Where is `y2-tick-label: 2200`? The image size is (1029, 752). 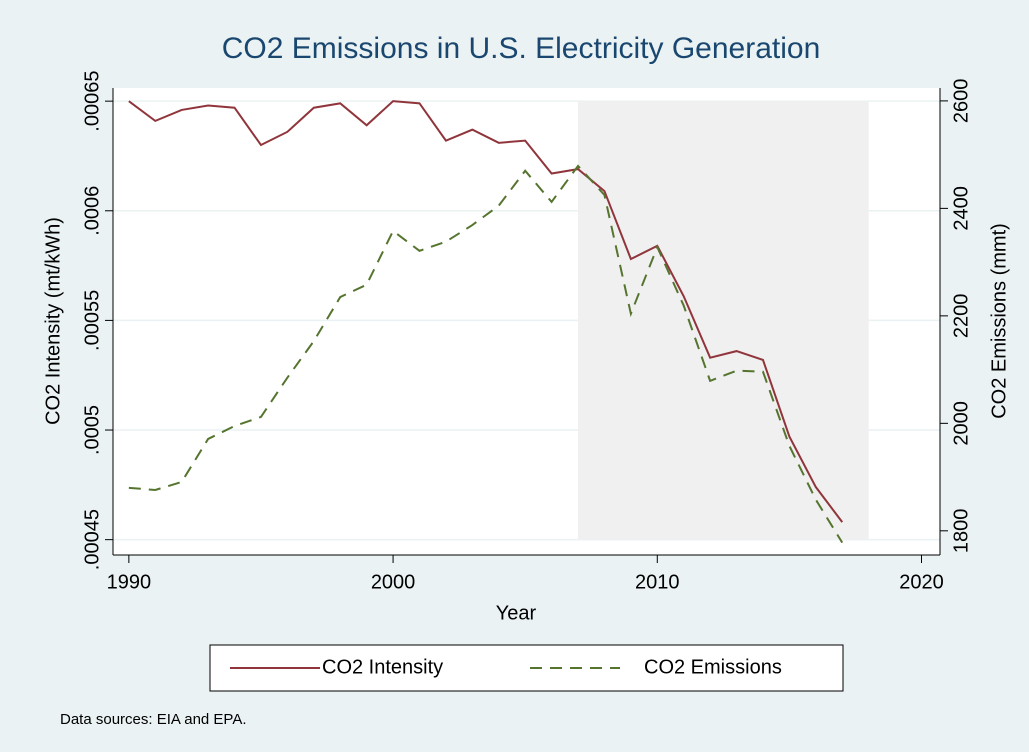 y2-tick-label: 2200 is located at coordinates (961, 316).